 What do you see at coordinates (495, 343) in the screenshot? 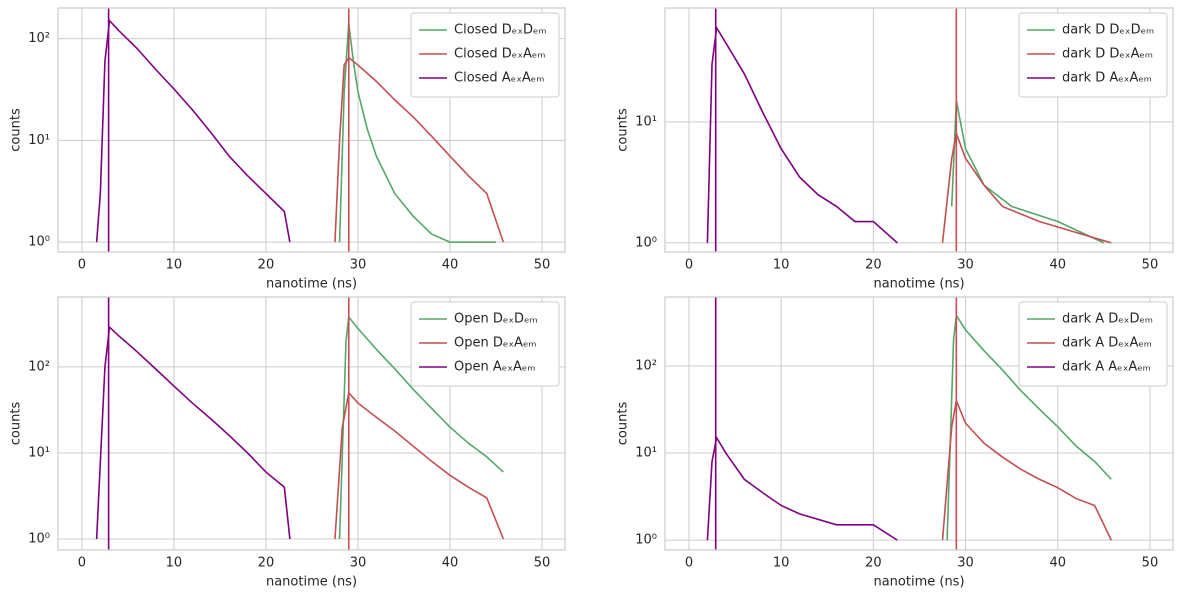
I see `legend-label: Open DₑₓAₑₘ` at bounding box center [495, 343].